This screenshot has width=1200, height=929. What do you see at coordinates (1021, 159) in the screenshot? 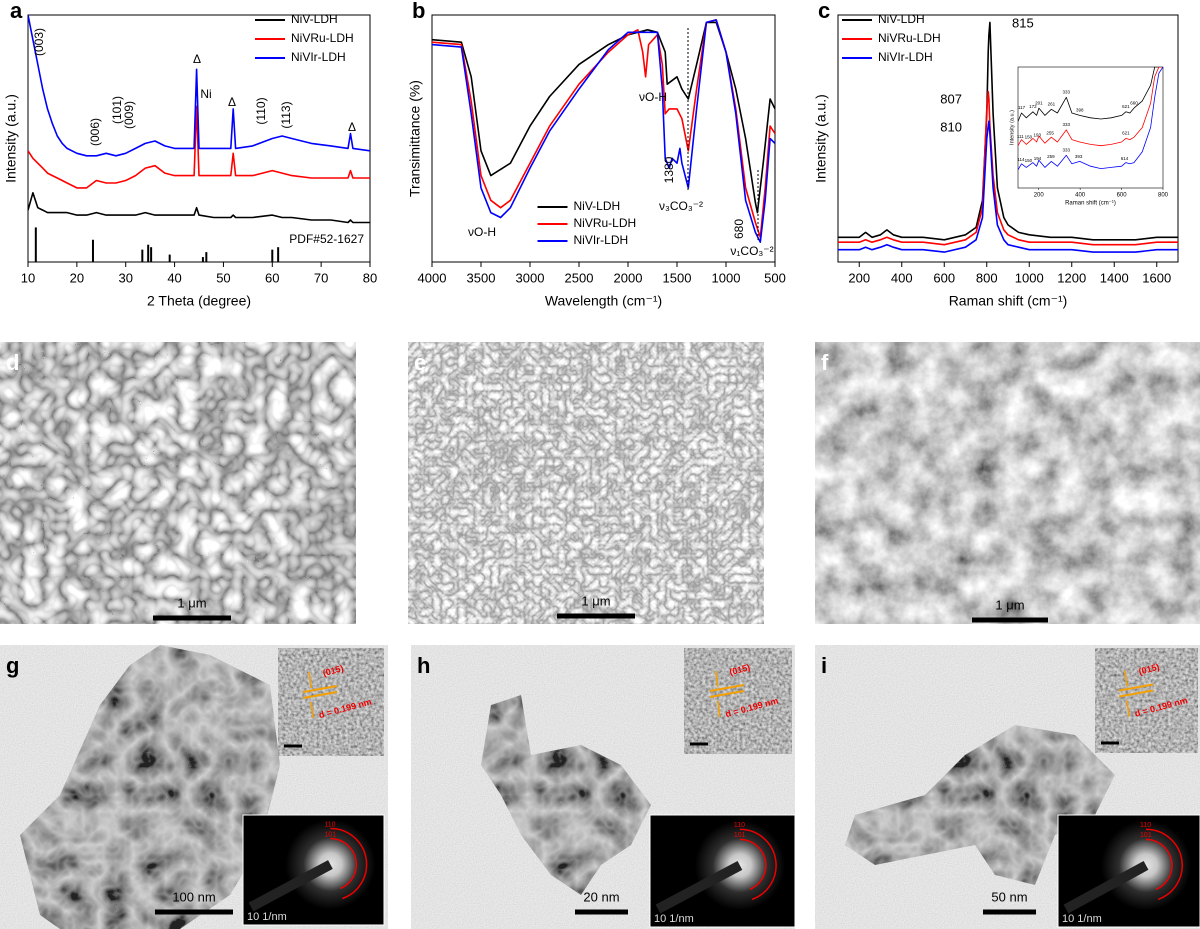
I see `peak-label: 114` at bounding box center [1021, 159].